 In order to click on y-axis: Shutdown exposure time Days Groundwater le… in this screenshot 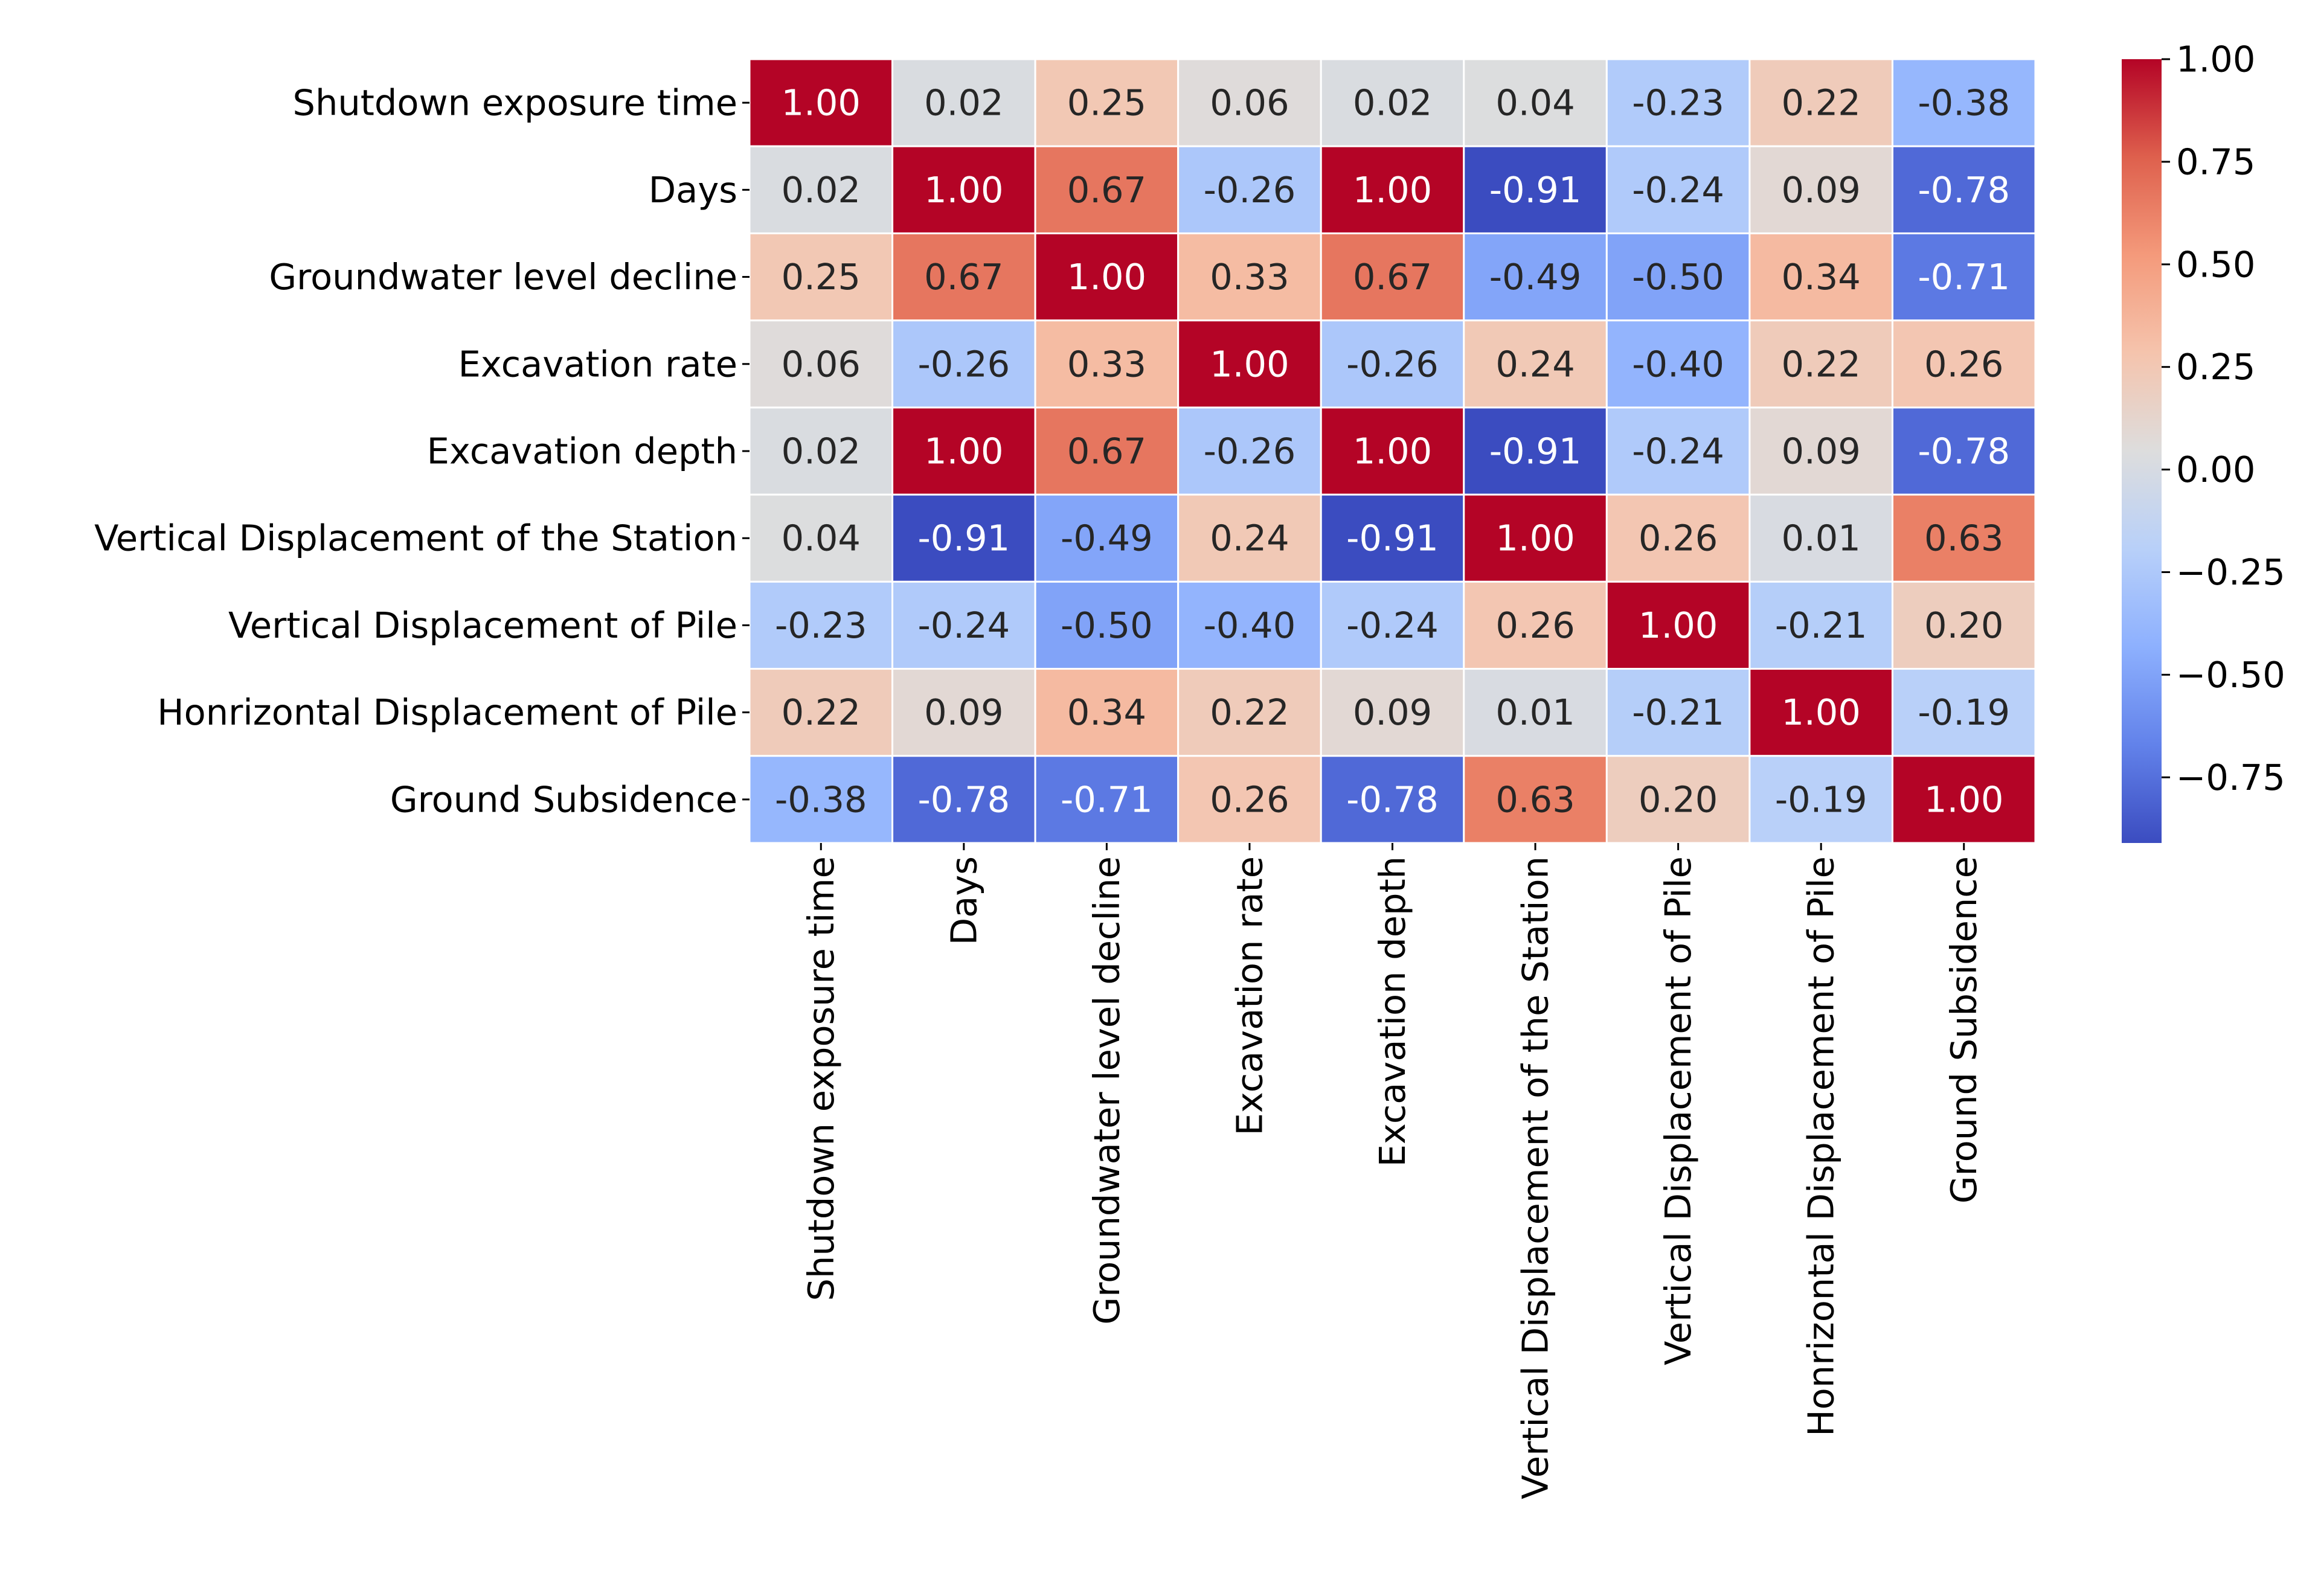, I will do `click(422, 451)`.